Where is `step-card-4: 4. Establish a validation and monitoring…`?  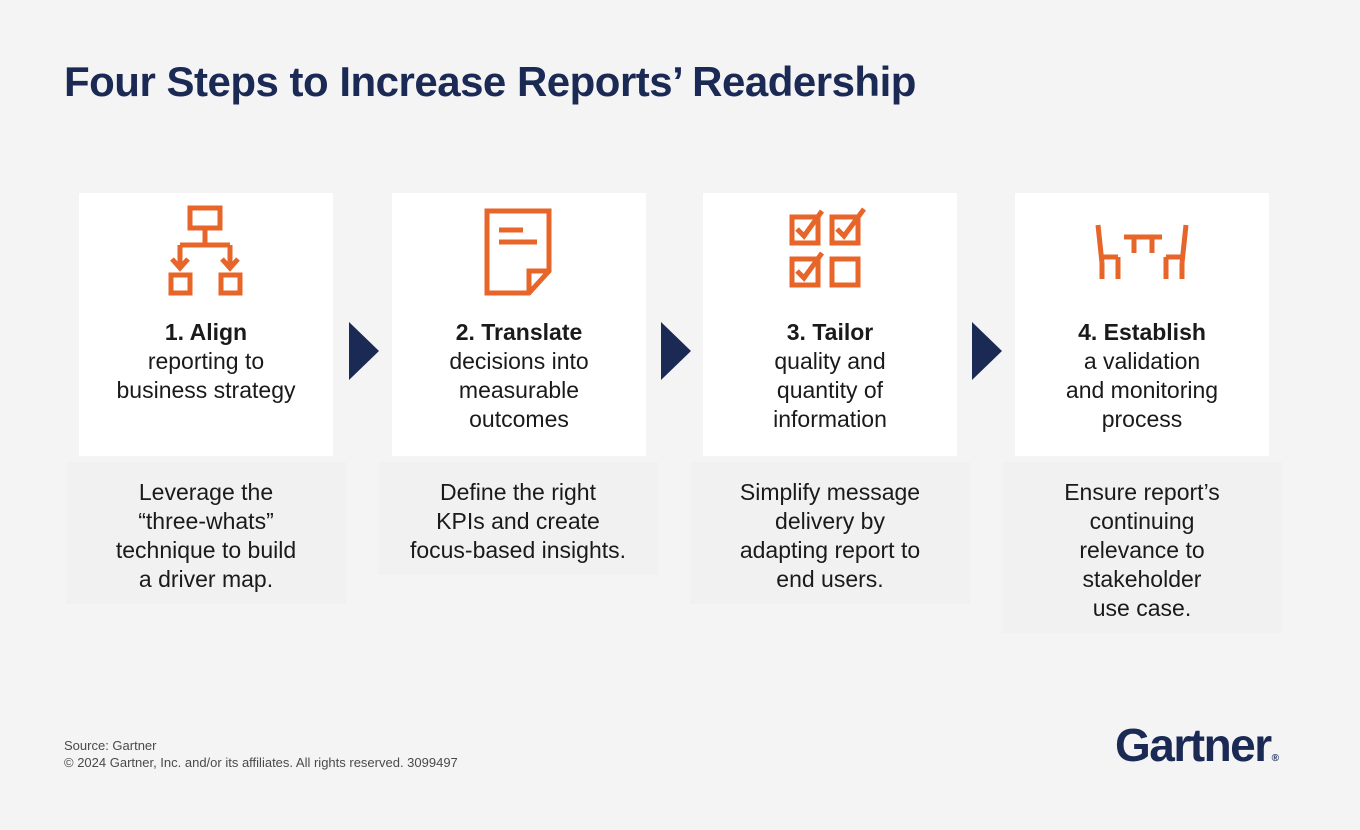
step-card-4: 4. Establish a validation and monitoring… is located at coordinates (1142, 324).